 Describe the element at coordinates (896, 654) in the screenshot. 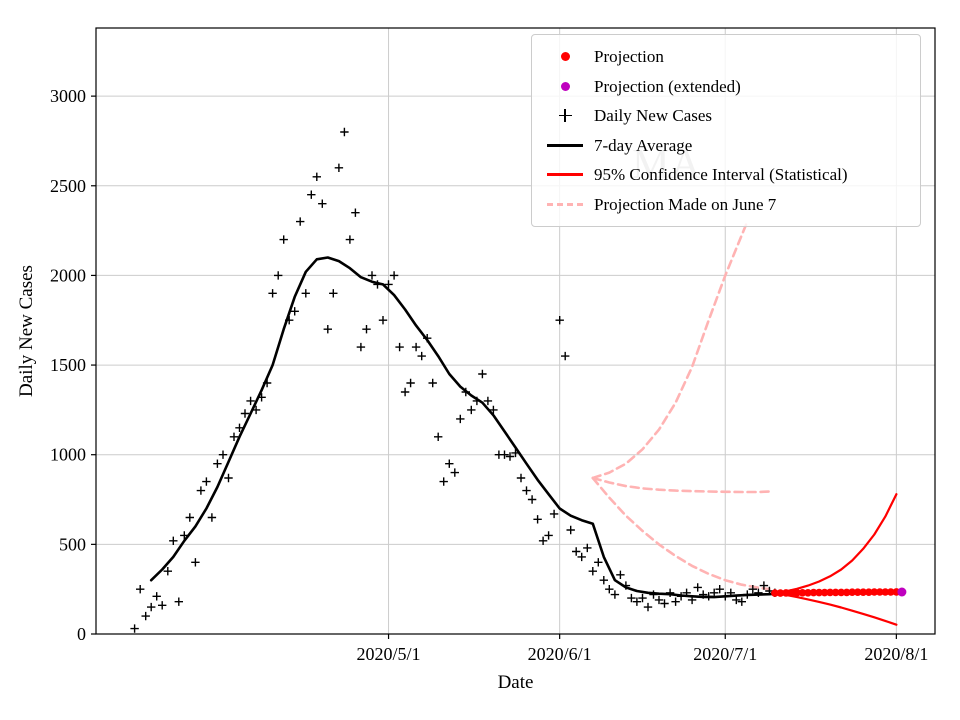

I see `x-tick-label: 2020/8/1` at that location.